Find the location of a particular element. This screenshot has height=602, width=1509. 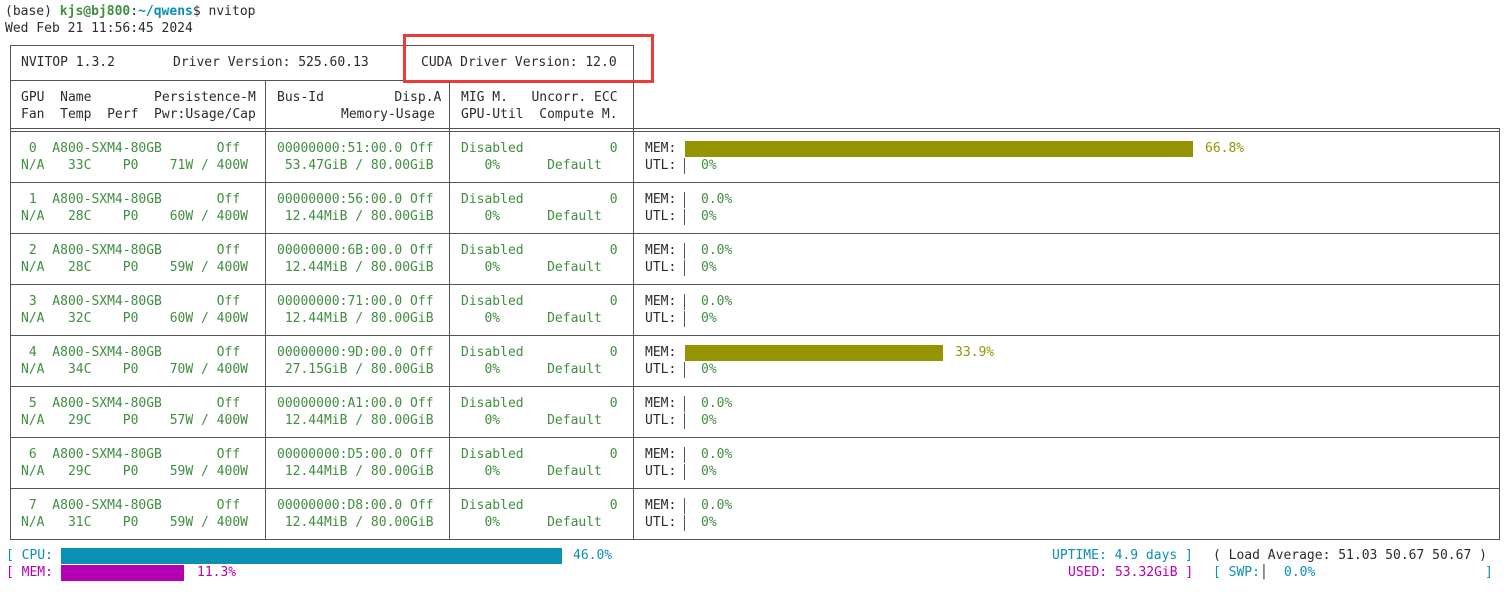

header-box is located at coordinates (322, 63).